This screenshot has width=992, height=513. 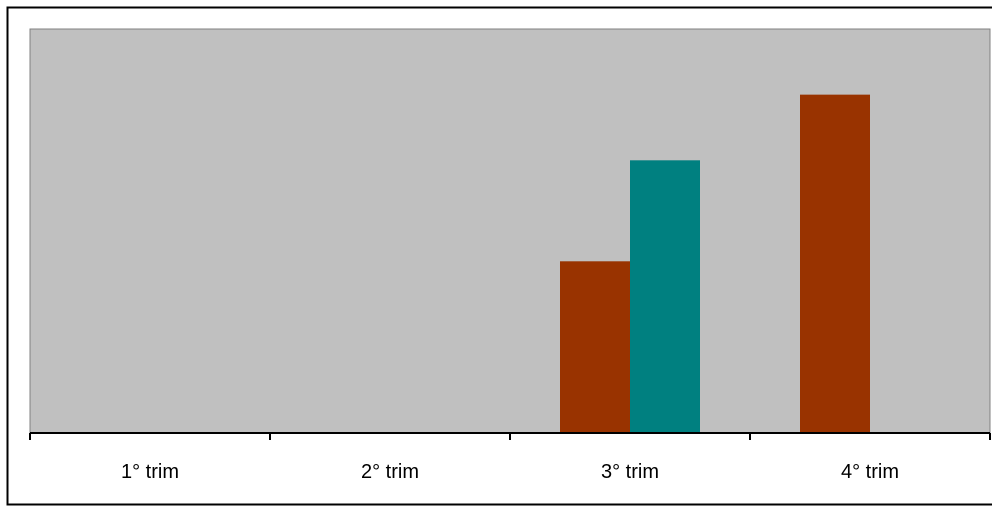 I want to click on x-tick-label: 1° trim, so click(x=150, y=472).